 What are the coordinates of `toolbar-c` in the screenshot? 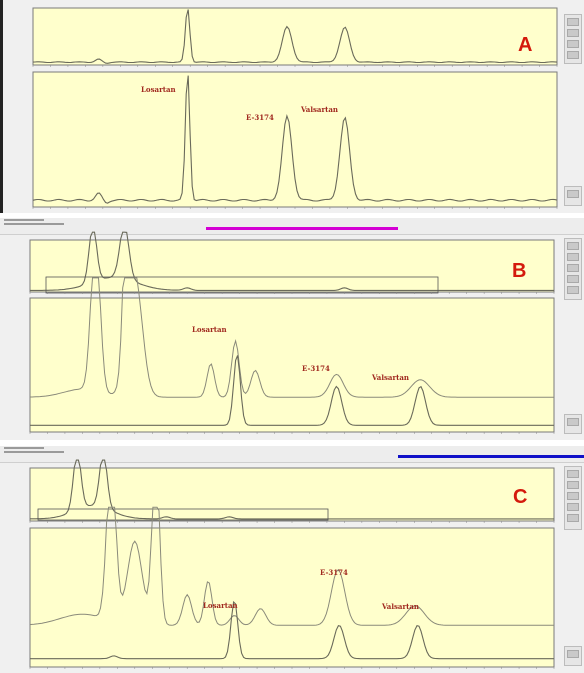 It's located at (292, 454).